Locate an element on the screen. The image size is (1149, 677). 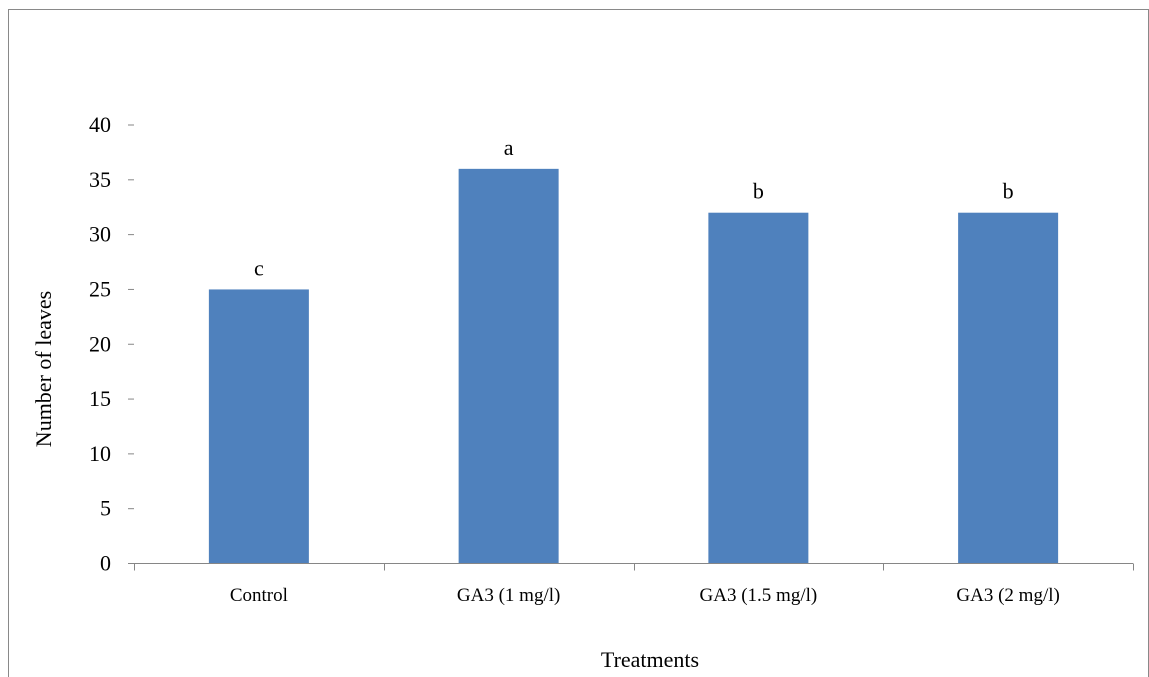
x-tick-label: GA3 (1.5 mg/l) is located at coordinates (759, 595).